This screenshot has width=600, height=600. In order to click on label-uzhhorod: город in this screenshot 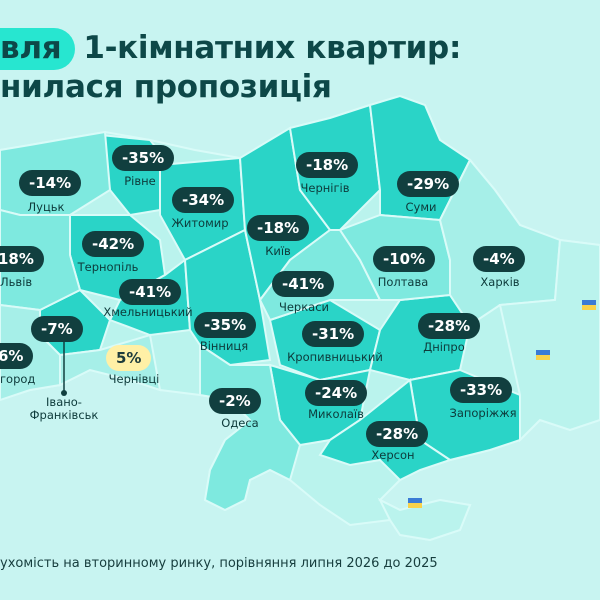, I will do `click(18, 379)`.